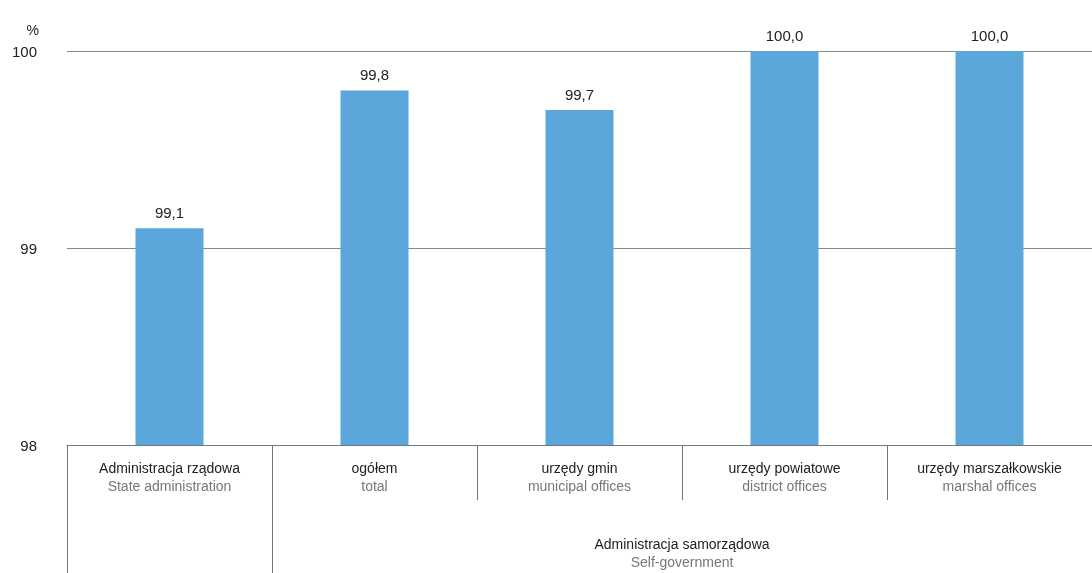 This screenshot has width=1092, height=573. What do you see at coordinates (784, 477) in the screenshot?
I see `x-tick-label: urzędy powiatowe district offices` at bounding box center [784, 477].